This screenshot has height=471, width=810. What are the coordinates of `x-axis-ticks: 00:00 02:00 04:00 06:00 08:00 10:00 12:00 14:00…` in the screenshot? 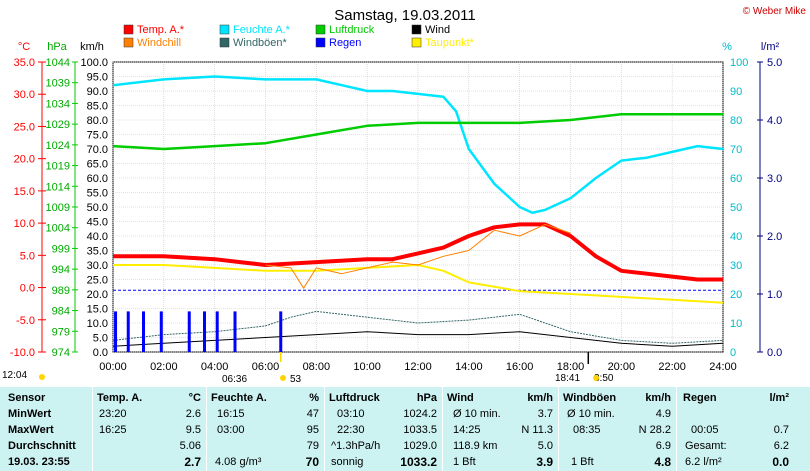 It's located at (418, 367).